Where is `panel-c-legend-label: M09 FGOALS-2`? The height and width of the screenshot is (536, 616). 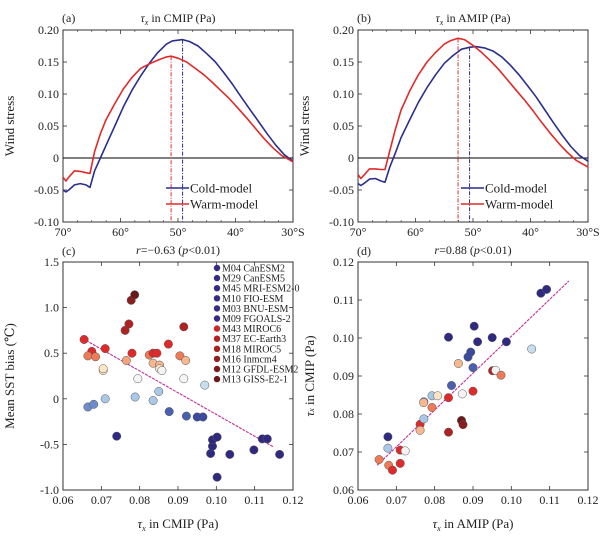 panel-c-legend-label: M09 FGOALS-2 is located at coordinates (256, 319).